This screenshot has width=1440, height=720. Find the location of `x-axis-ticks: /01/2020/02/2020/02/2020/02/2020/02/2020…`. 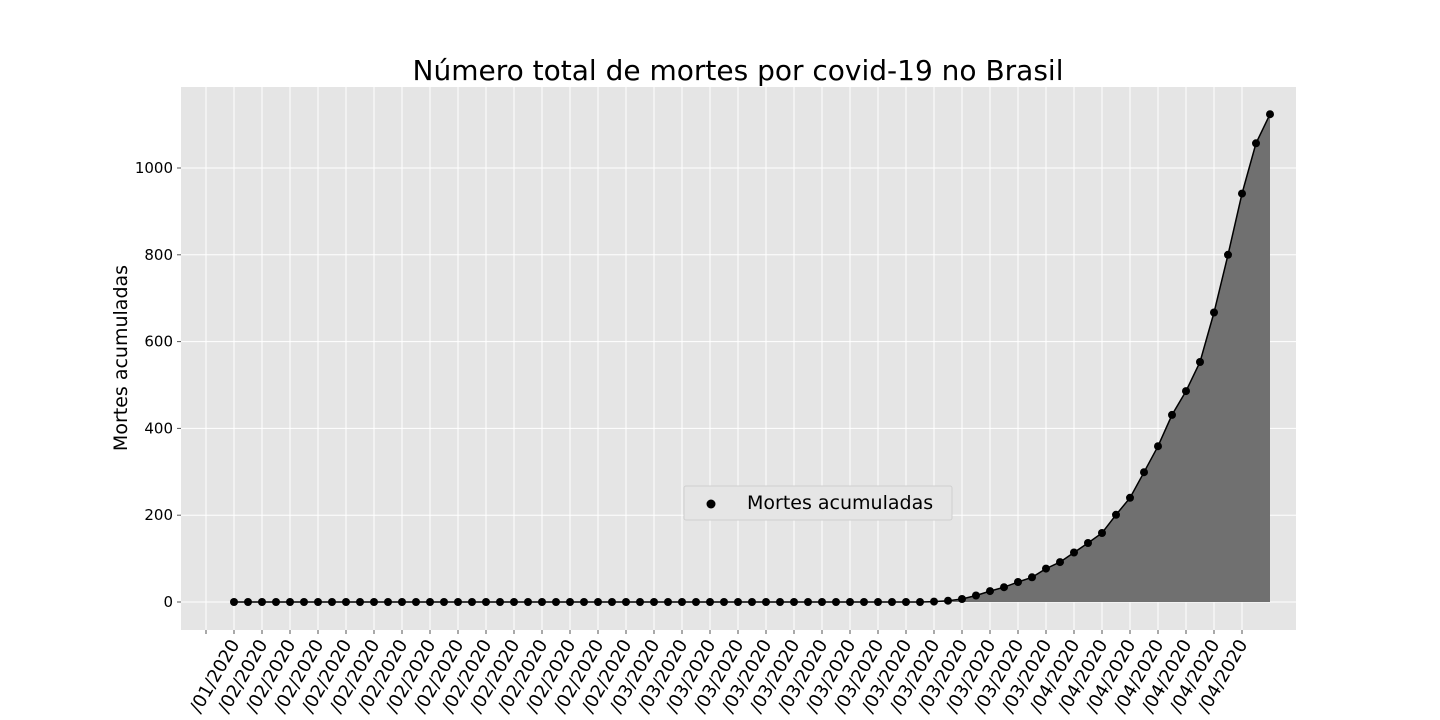

x-axis-ticks: /01/2020/02/2020/02/2020/02/2020/02/2020… is located at coordinates (719, 673).